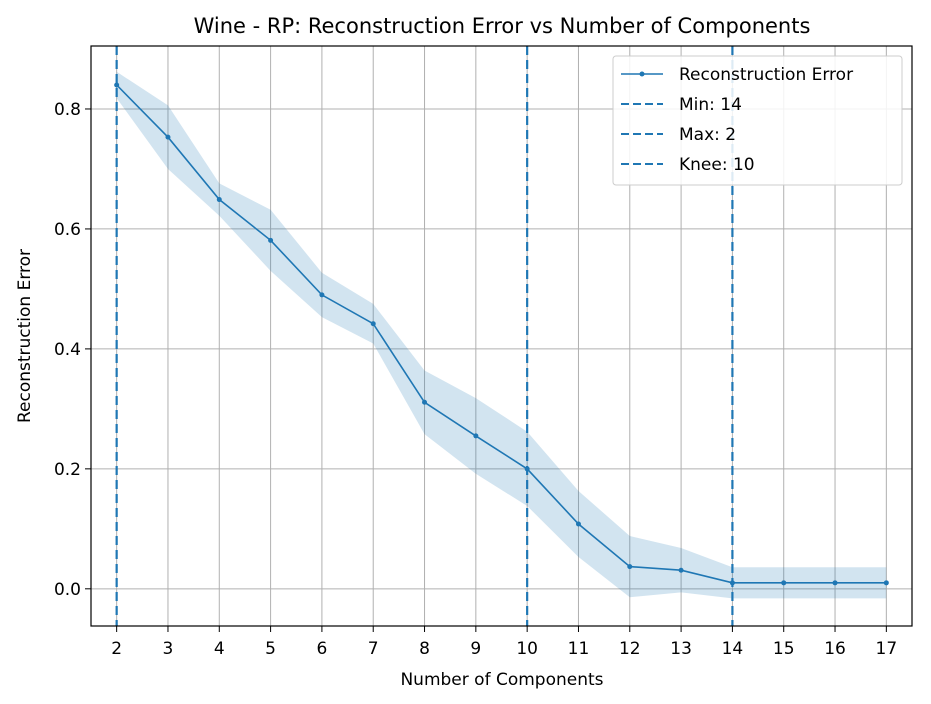 This screenshot has width=931, height=704. I want to click on y-tick-label: 0.4, so click(67, 350).